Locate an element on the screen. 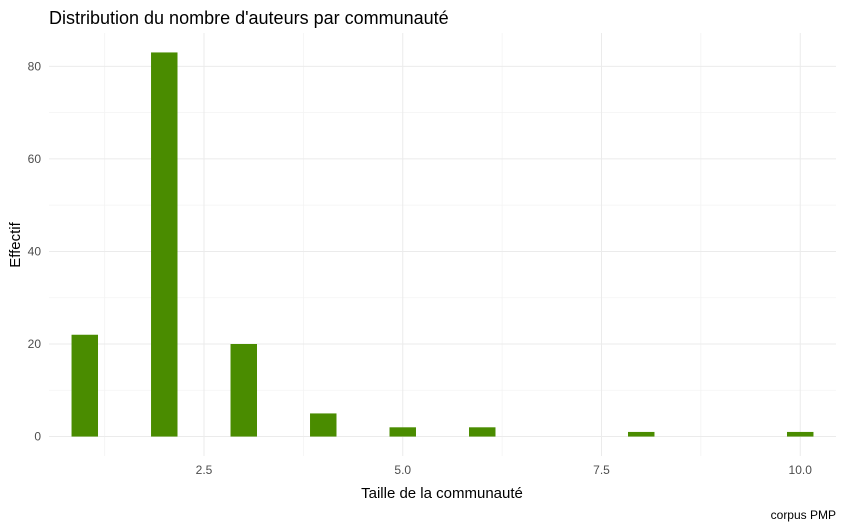 The height and width of the screenshot is (528, 844). x-tick-label: 7.5 is located at coordinates (601, 470).